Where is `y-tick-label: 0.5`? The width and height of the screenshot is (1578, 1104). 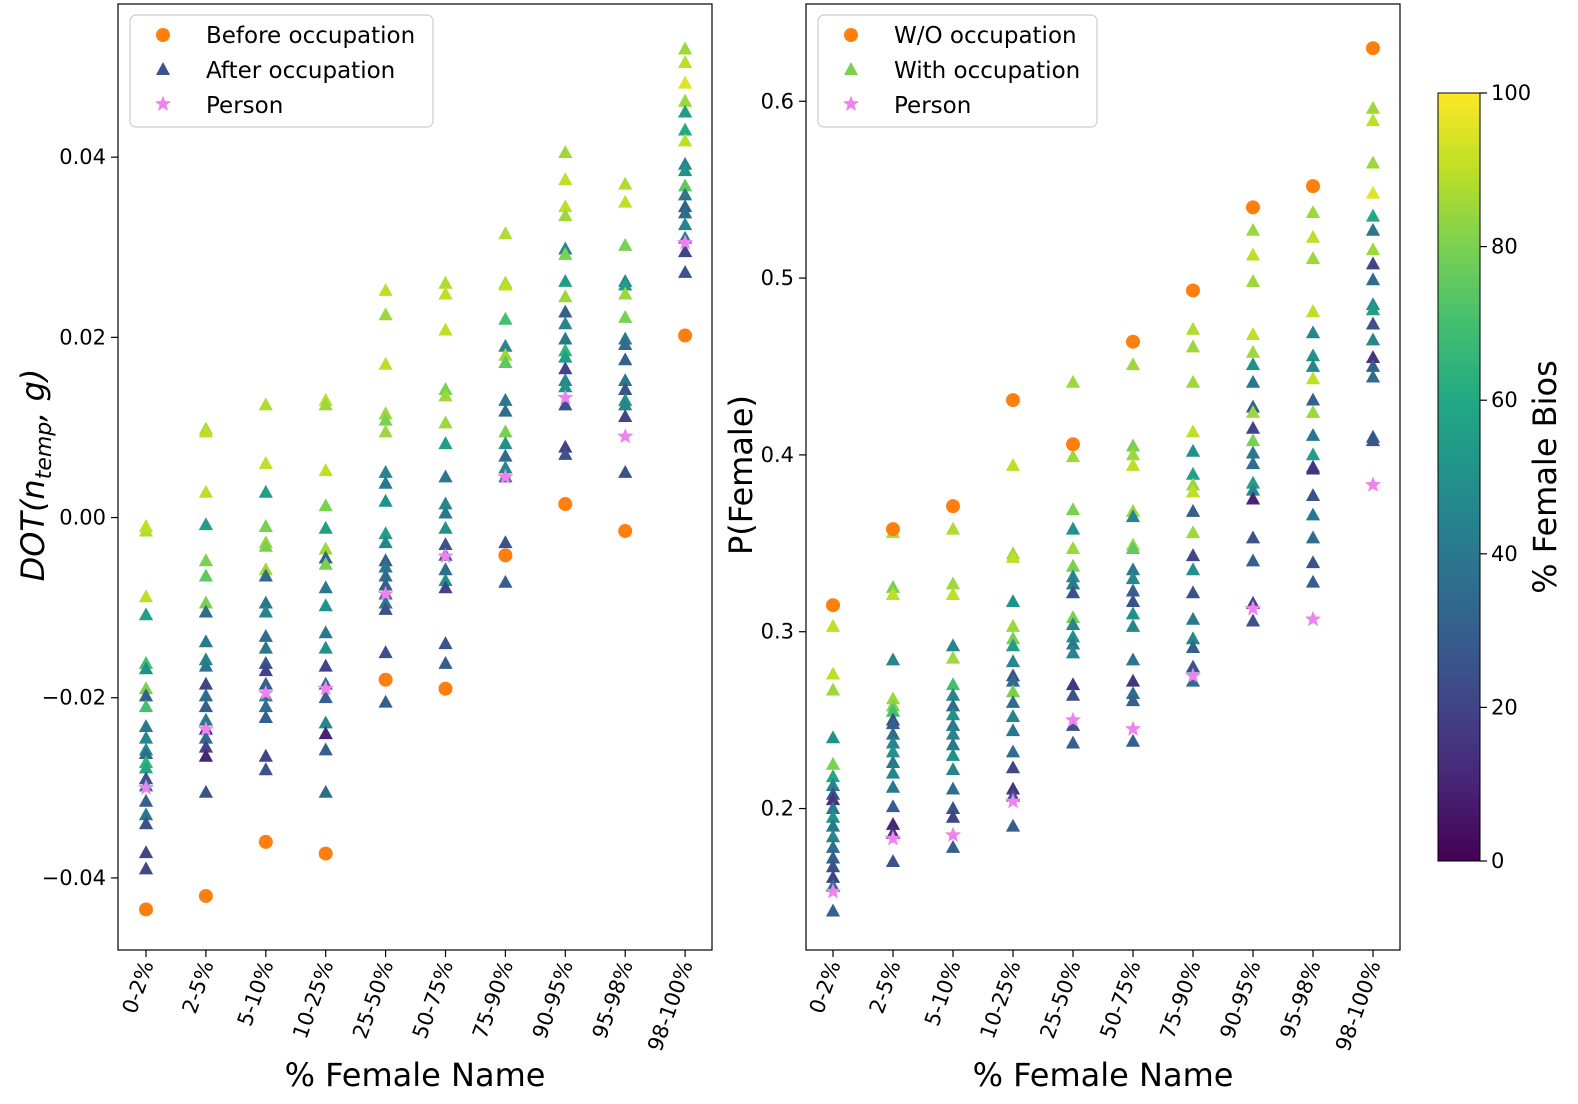 y-tick-label: 0.5 is located at coordinates (777, 278).